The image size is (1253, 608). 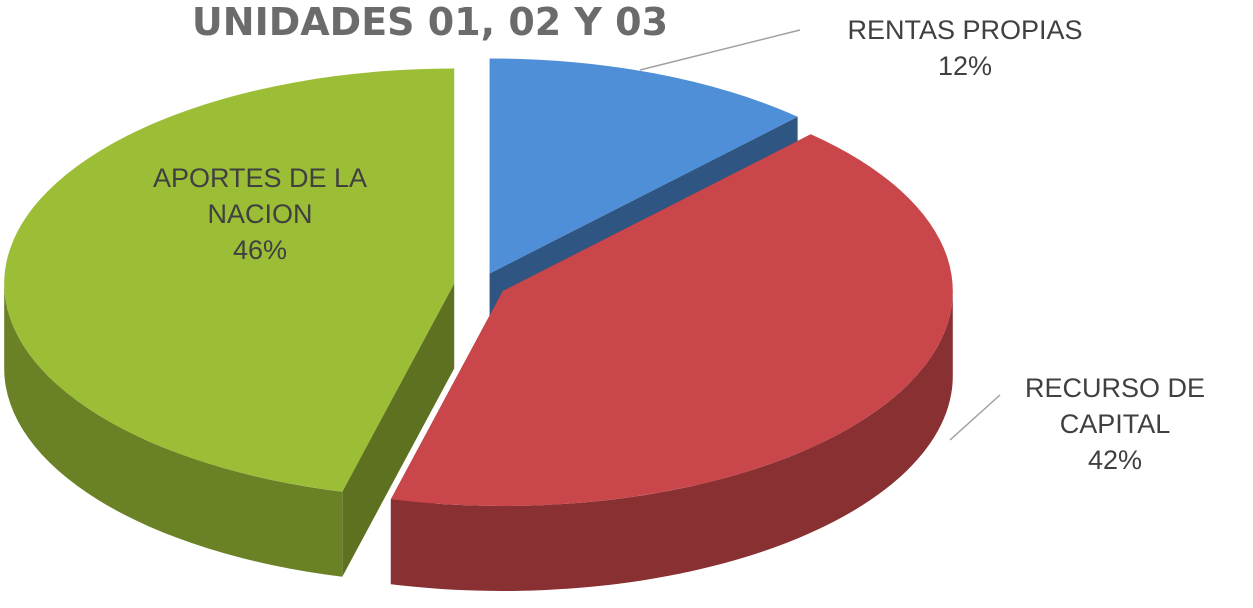 I want to click on data-label: RENTAS PROPIAS 12%, so click(x=965, y=48).